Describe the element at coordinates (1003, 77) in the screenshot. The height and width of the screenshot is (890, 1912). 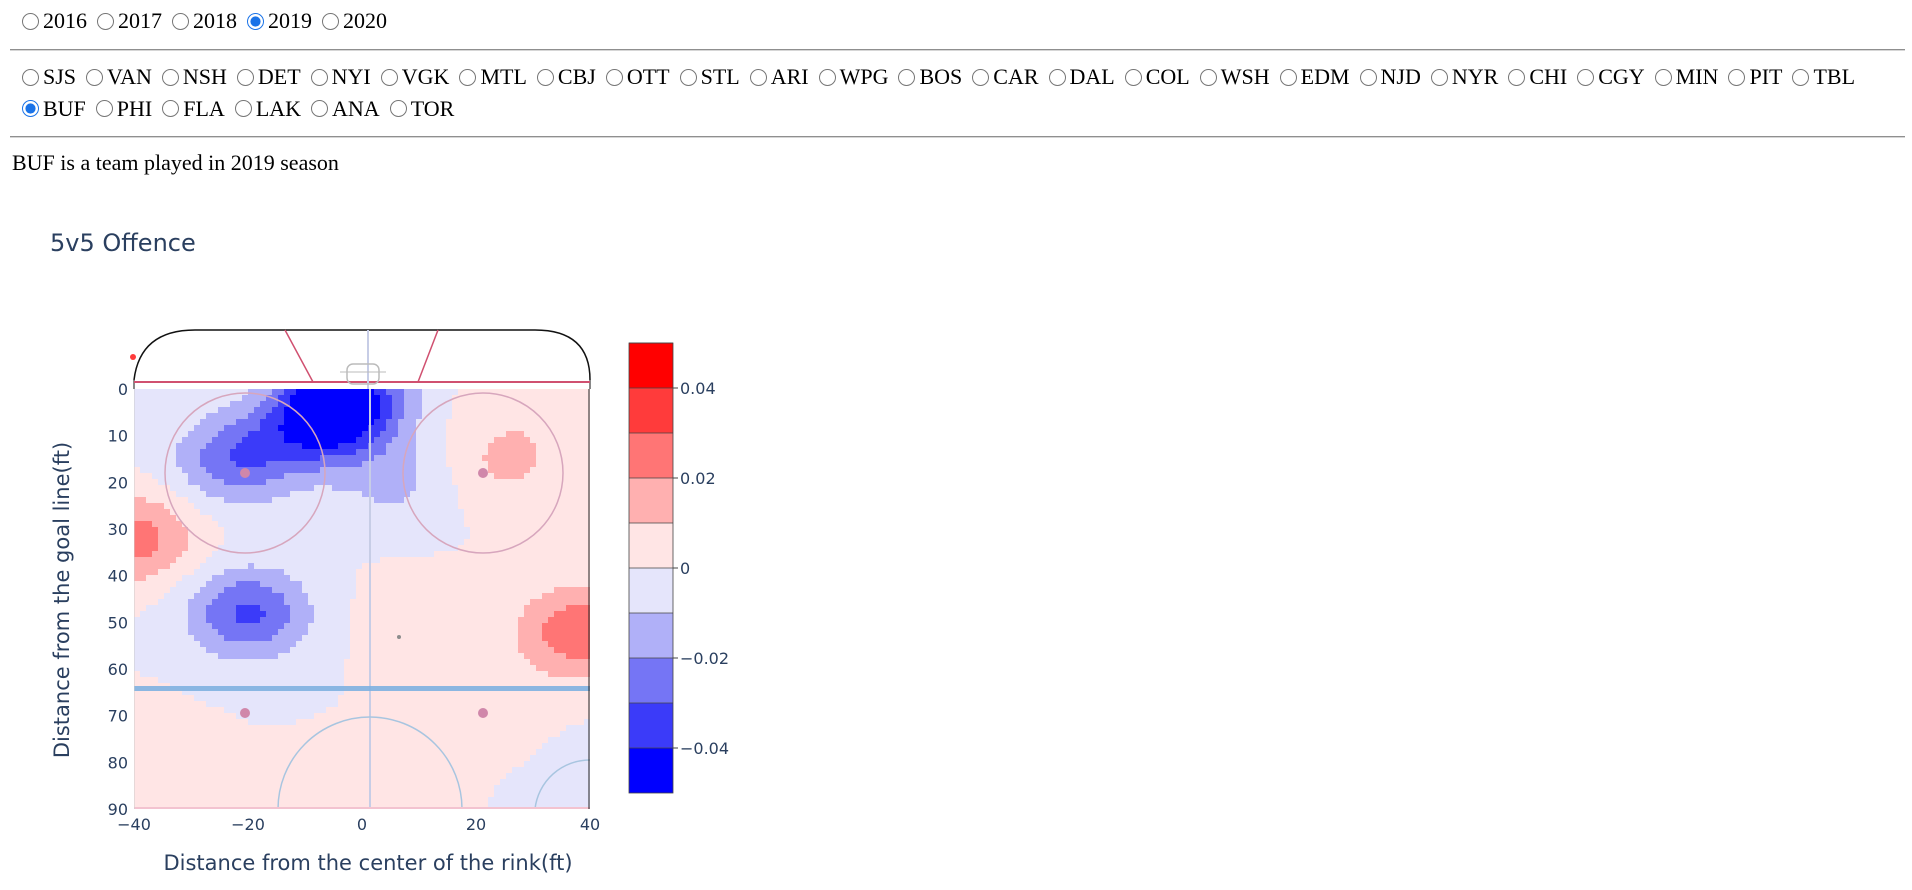
I see `team-option-car: CAR` at that location.